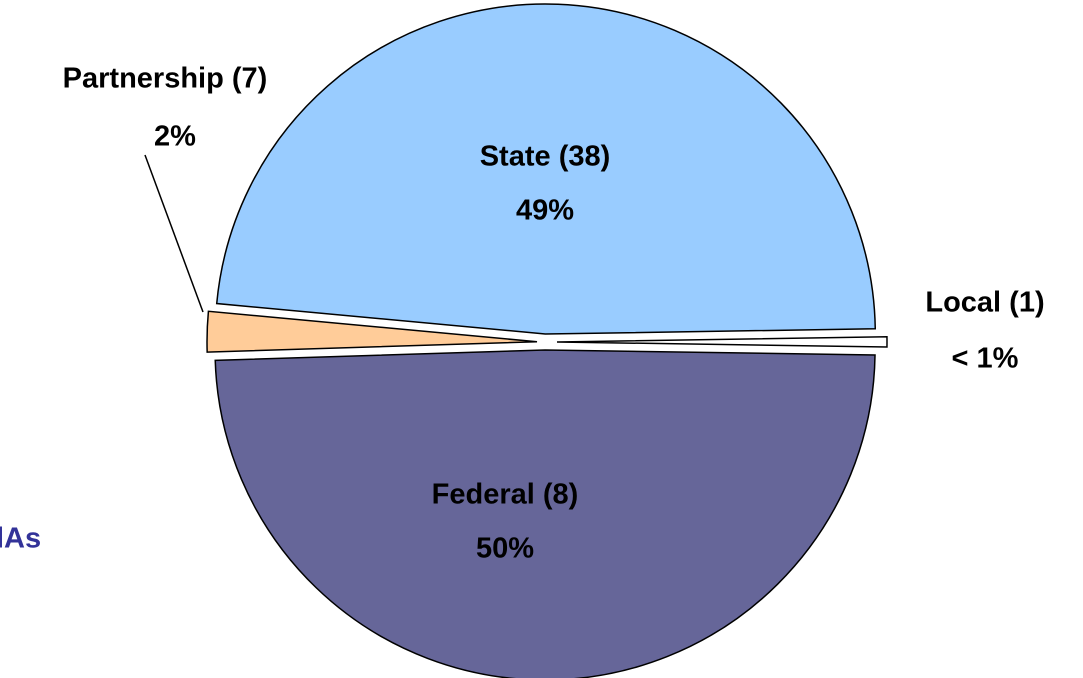 The width and height of the screenshot is (1083, 678). Describe the element at coordinates (985, 359) in the screenshot. I see `slice-value-label: < 1%` at that location.